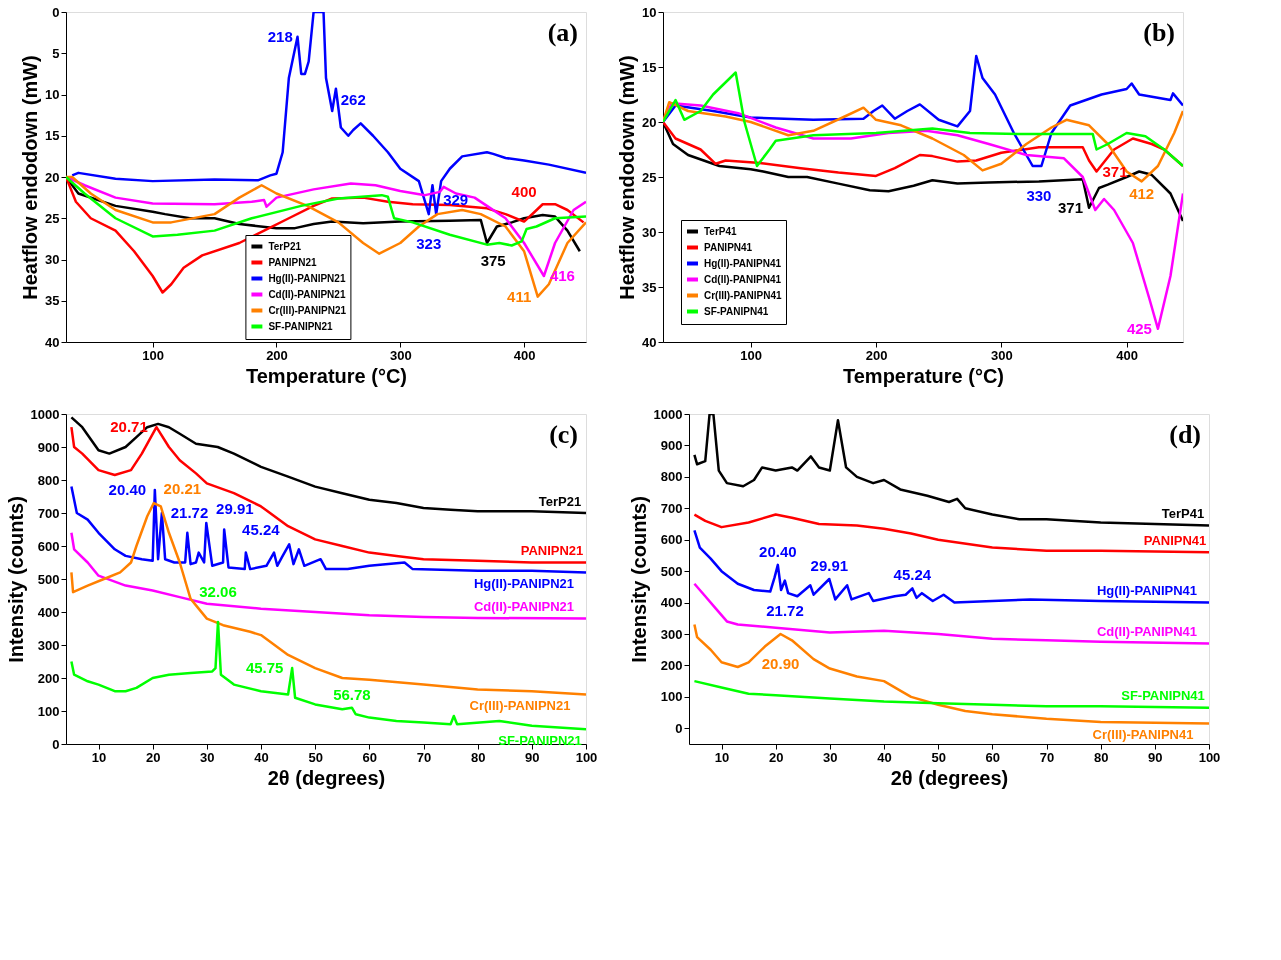 Image resolution: width=1281 pixels, height=960 pixels. I want to click on series-label: PANIPN41, so click(1175, 540).